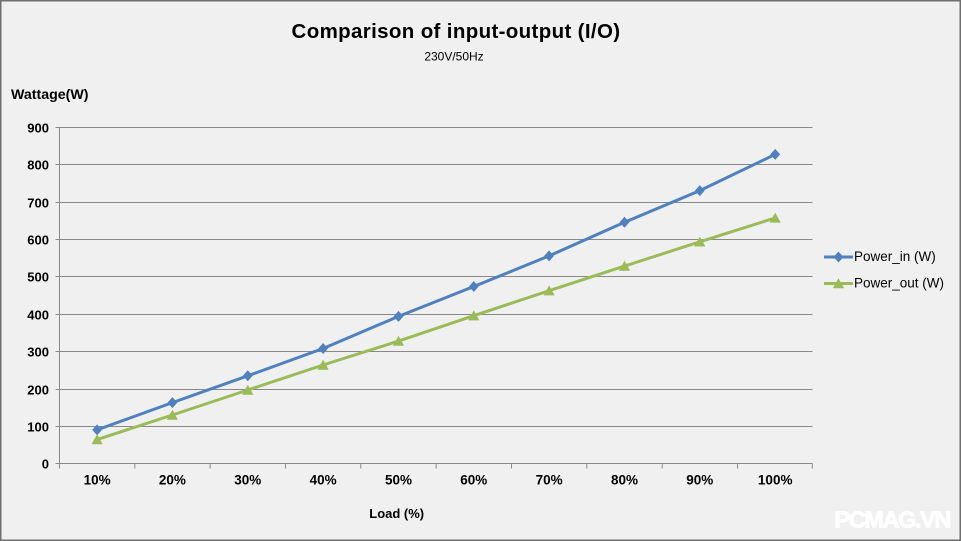 The width and height of the screenshot is (961, 541). I want to click on svg-text: 500, so click(38, 277).